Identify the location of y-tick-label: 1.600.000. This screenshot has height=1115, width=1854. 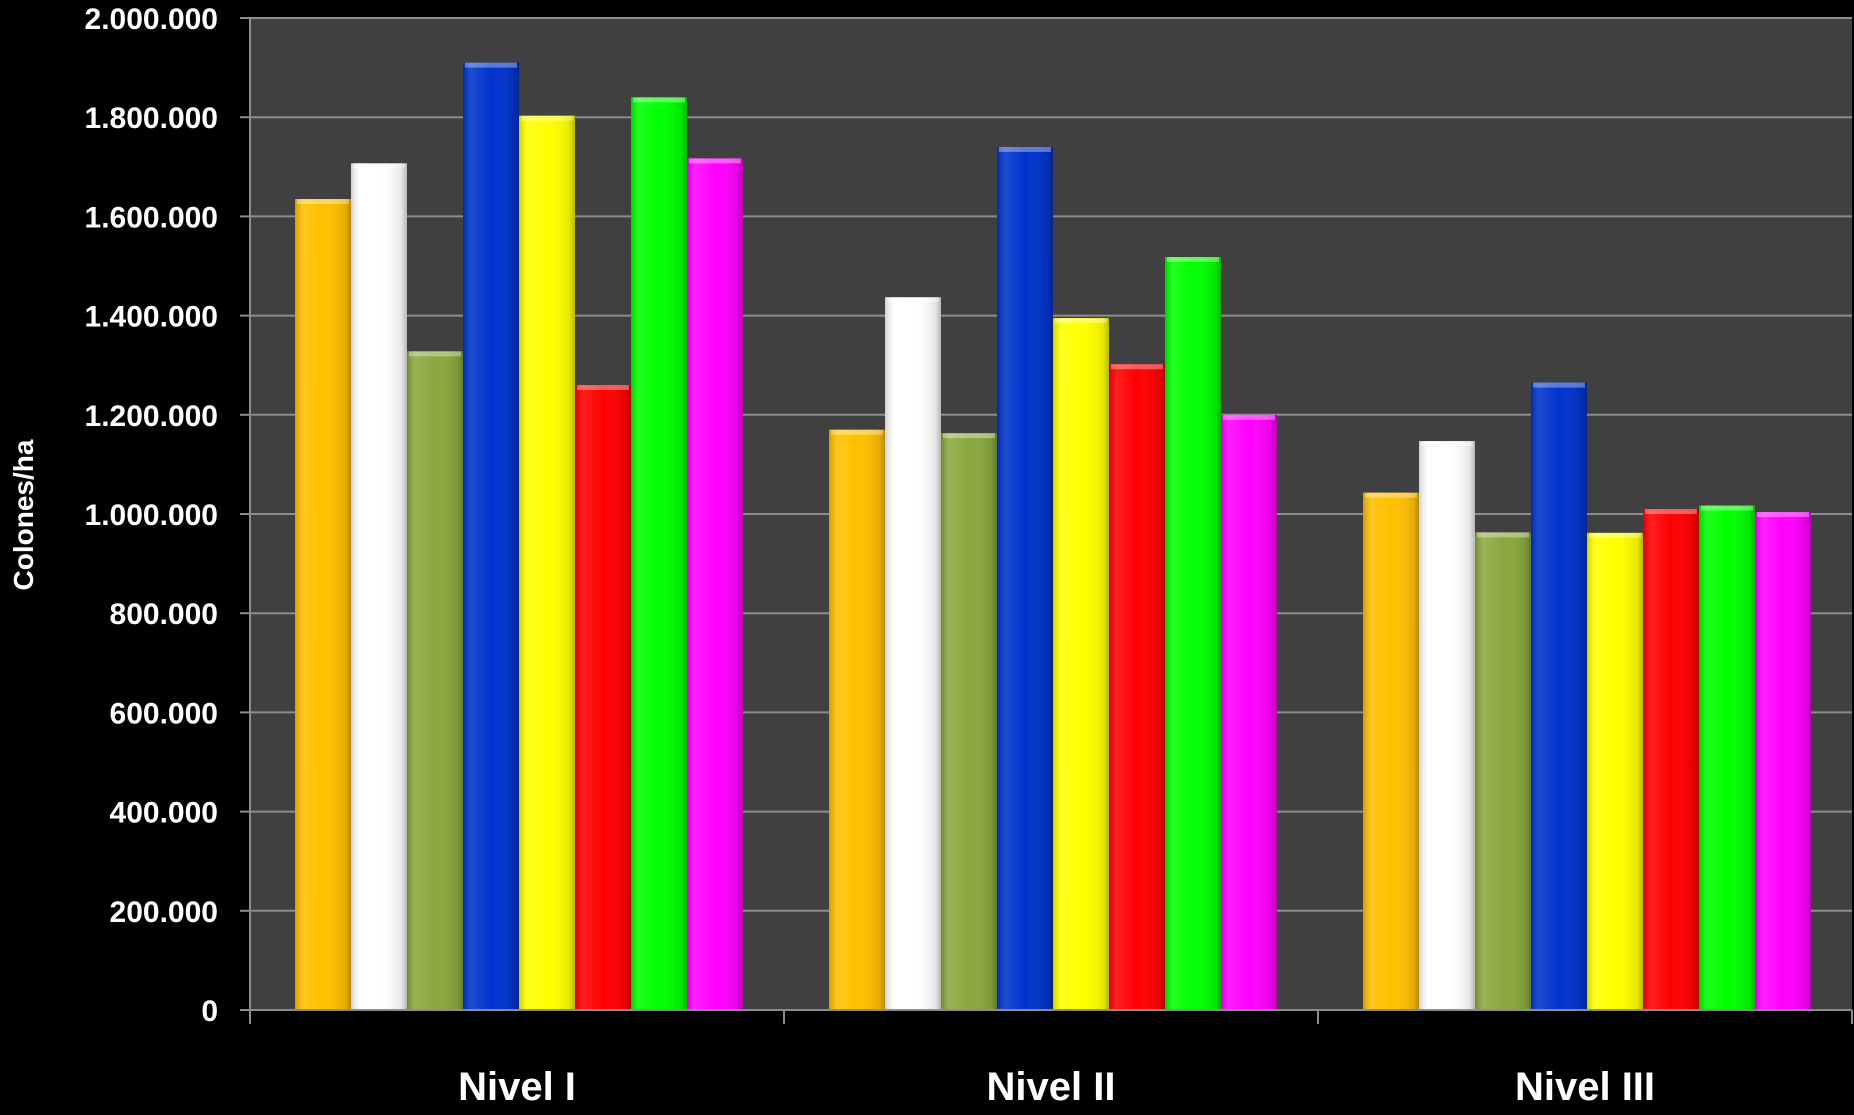
(151, 217).